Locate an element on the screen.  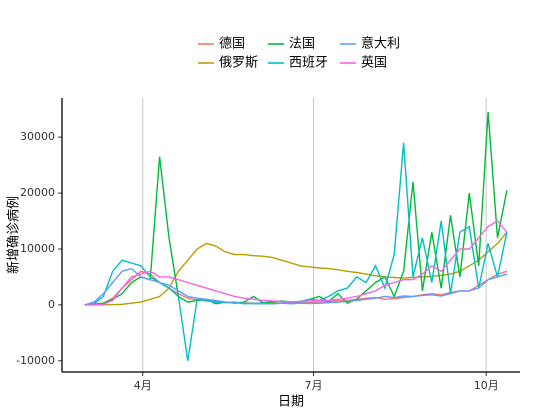
x-tick-label: 4月 is located at coordinates (143, 385).